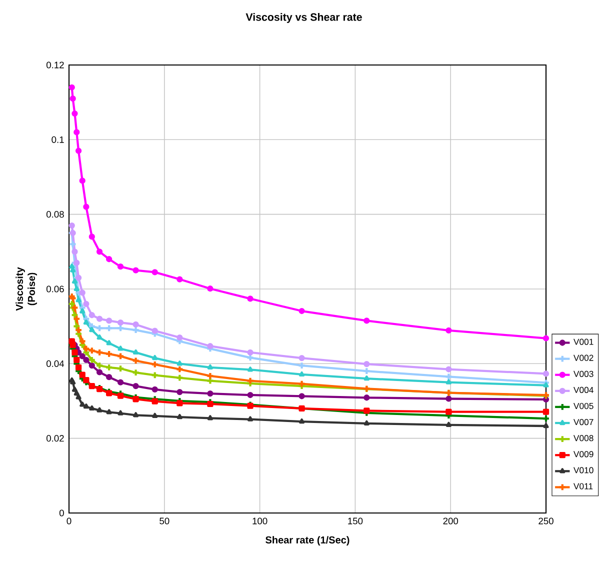 This screenshot has width=609, height=566. I want to click on x-tick-label: 0, so click(69, 521).